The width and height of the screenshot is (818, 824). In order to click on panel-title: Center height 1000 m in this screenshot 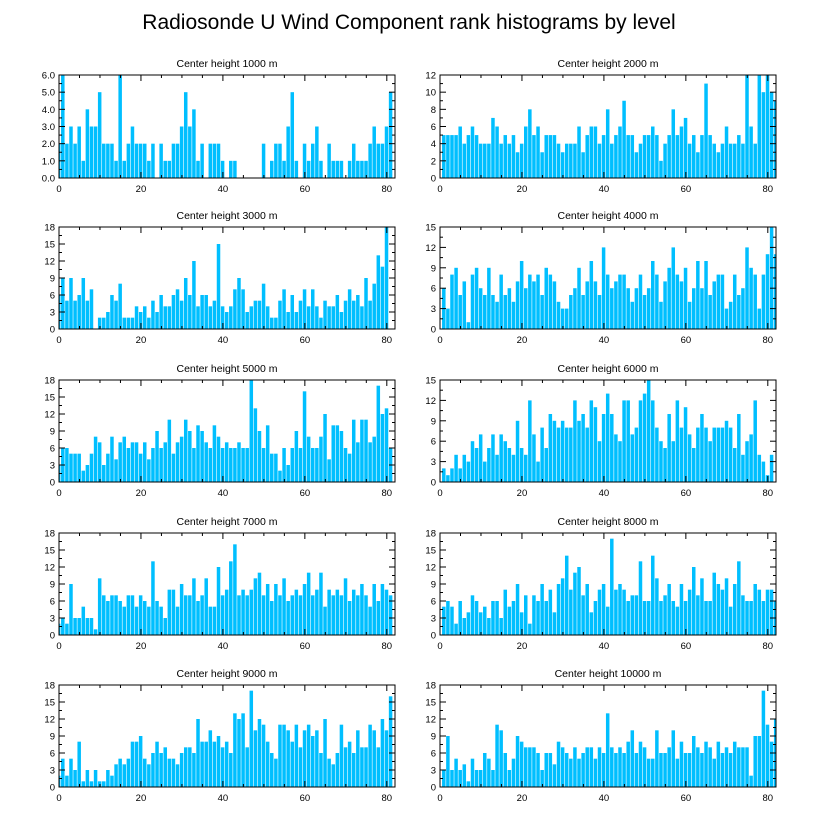, I will do `click(227, 64)`.